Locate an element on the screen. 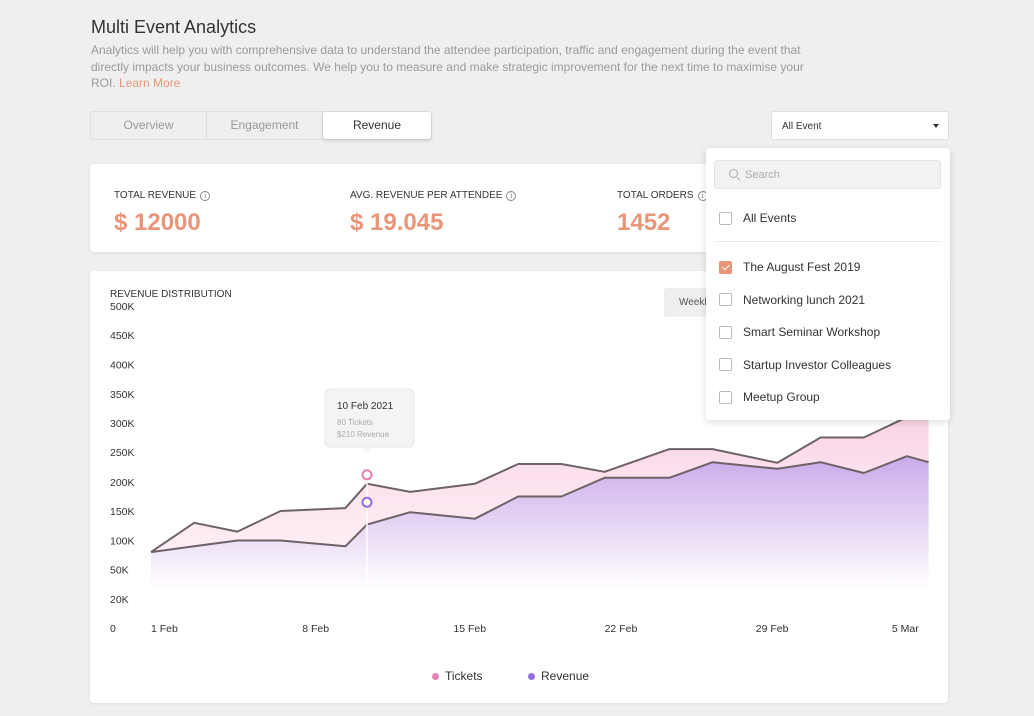 The width and height of the screenshot is (1034, 716). y-tick-label: 450K is located at coordinates (122, 336).